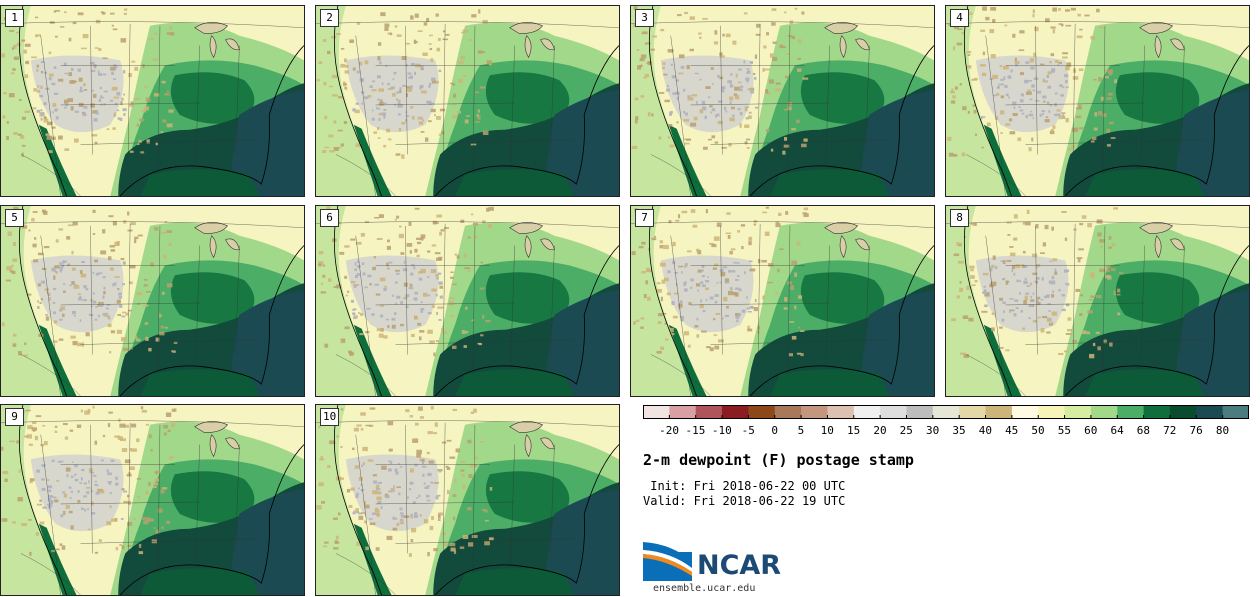 This screenshot has width=1260, height=597. Describe the element at coordinates (933, 430) in the screenshot. I see `colorbar-tick-label: 30` at that location.